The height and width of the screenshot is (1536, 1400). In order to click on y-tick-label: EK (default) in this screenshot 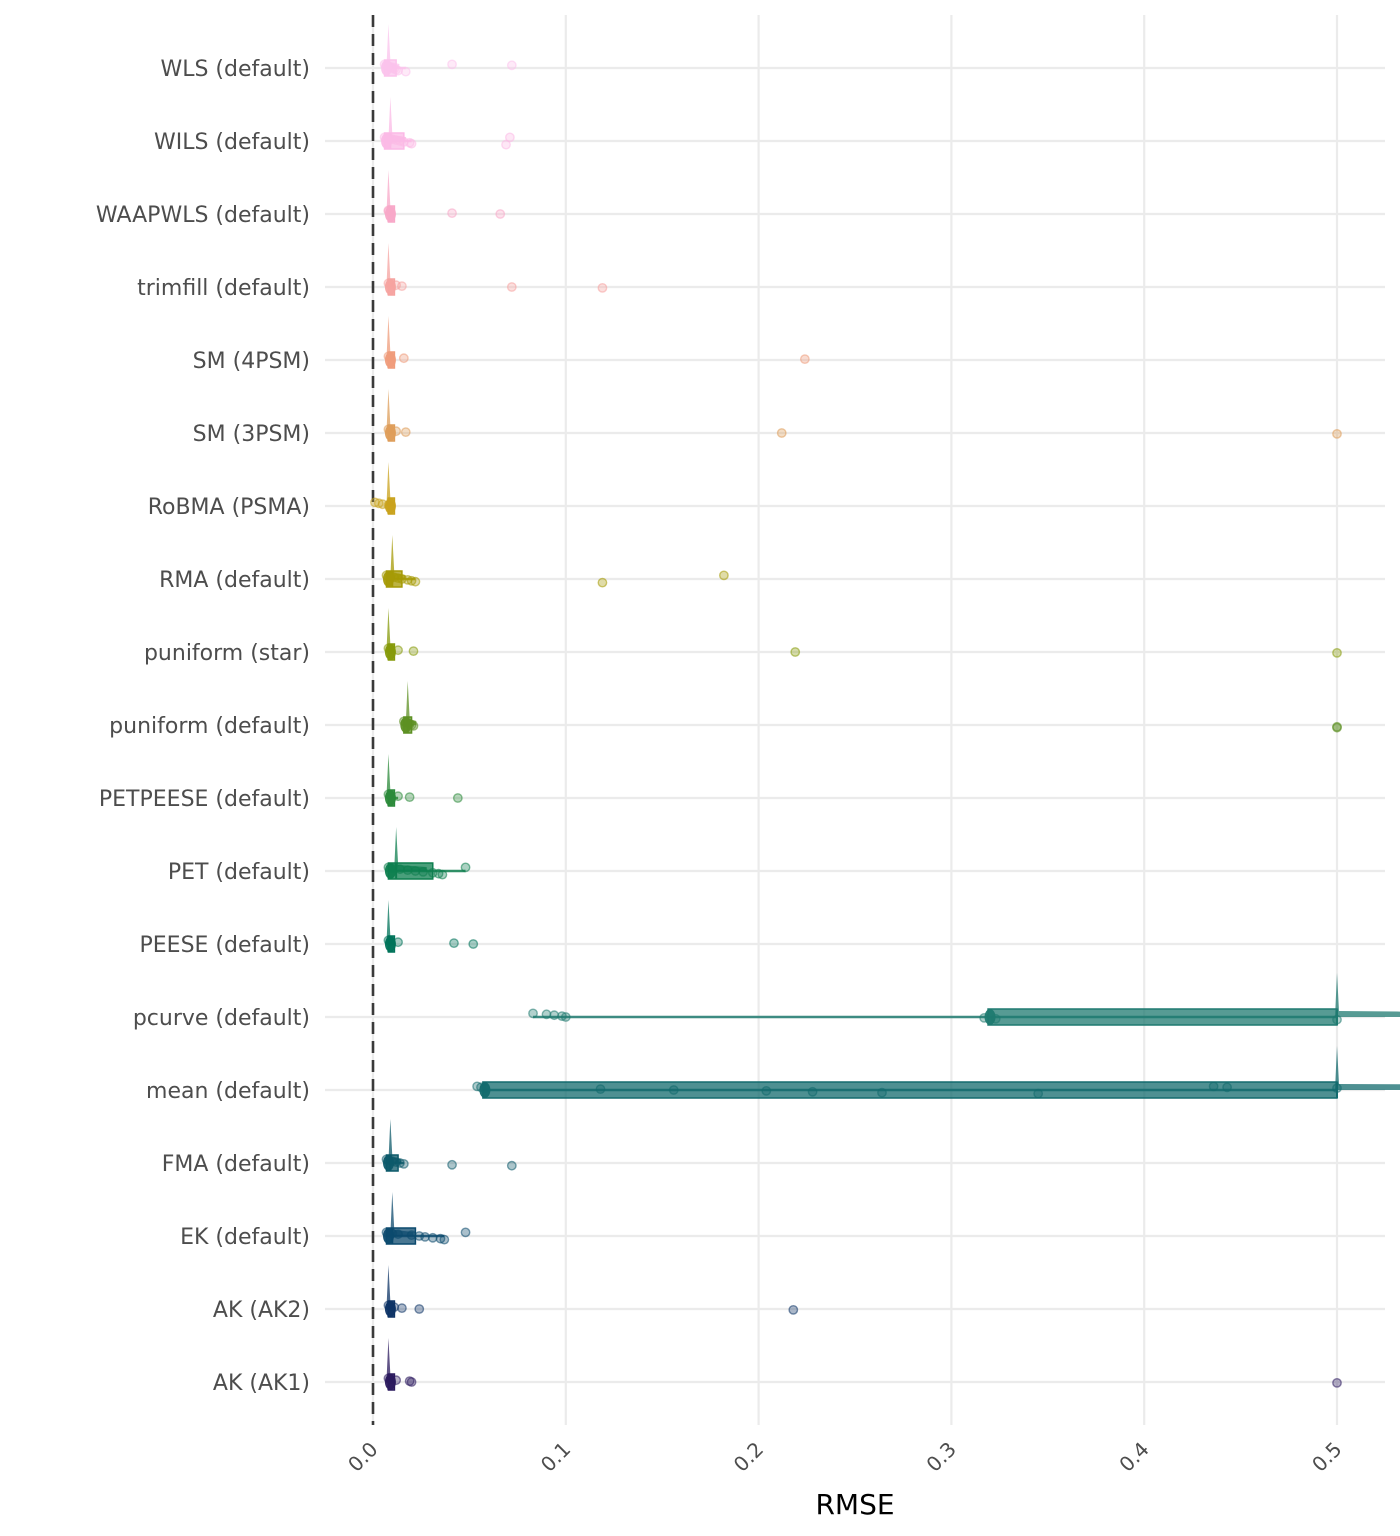, I will do `click(245, 1237)`.